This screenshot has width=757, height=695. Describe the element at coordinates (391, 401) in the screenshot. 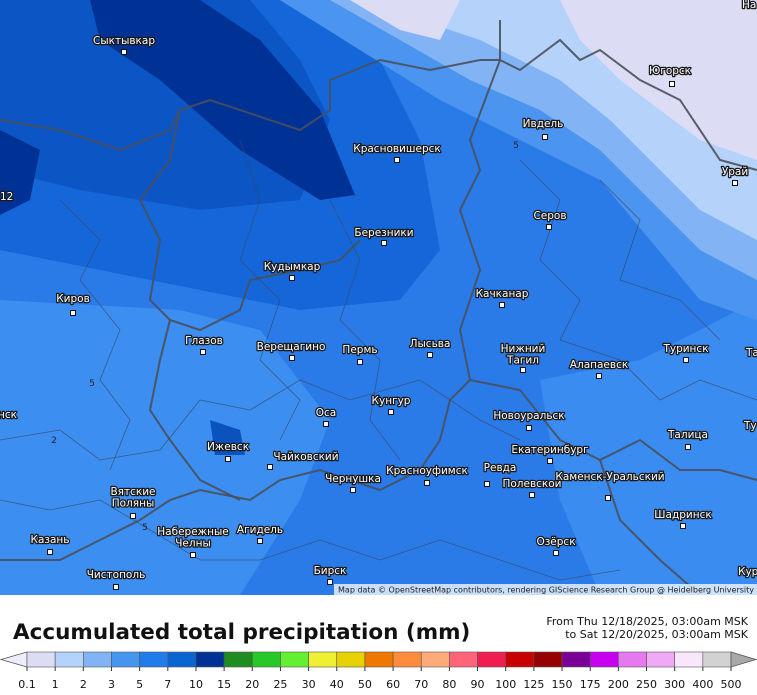

I see `city-label: Кунгур` at that location.